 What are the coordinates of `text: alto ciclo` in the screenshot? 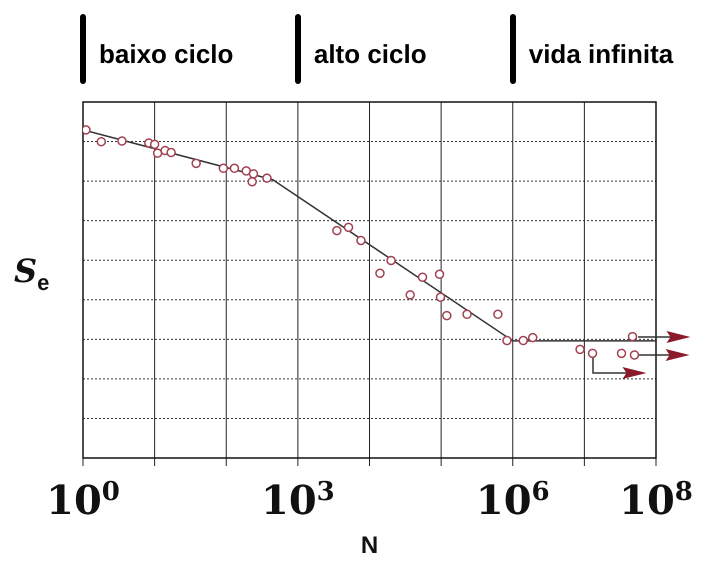 It's located at (370, 54).